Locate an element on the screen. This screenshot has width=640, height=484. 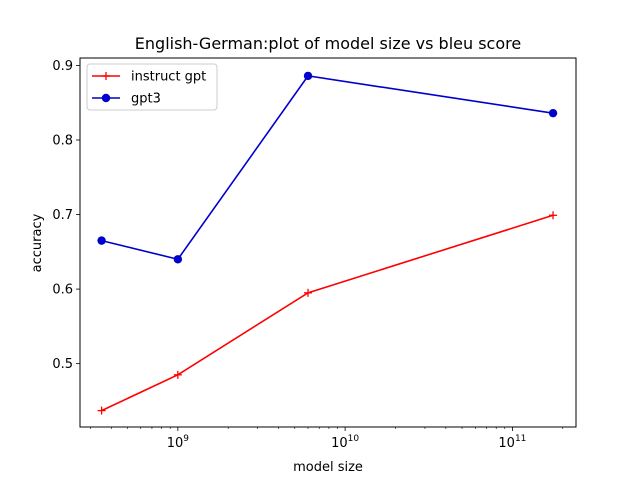
y-tick-label: 0.9 is located at coordinates (62, 66).